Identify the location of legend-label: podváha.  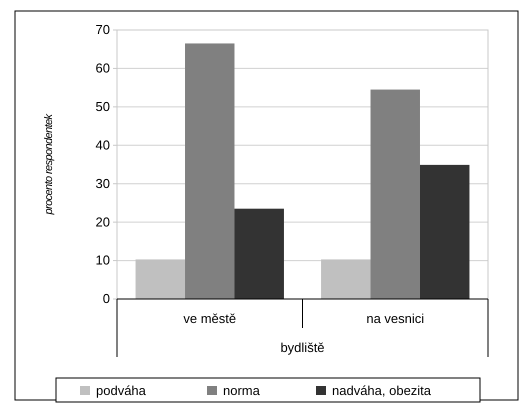
(121, 390).